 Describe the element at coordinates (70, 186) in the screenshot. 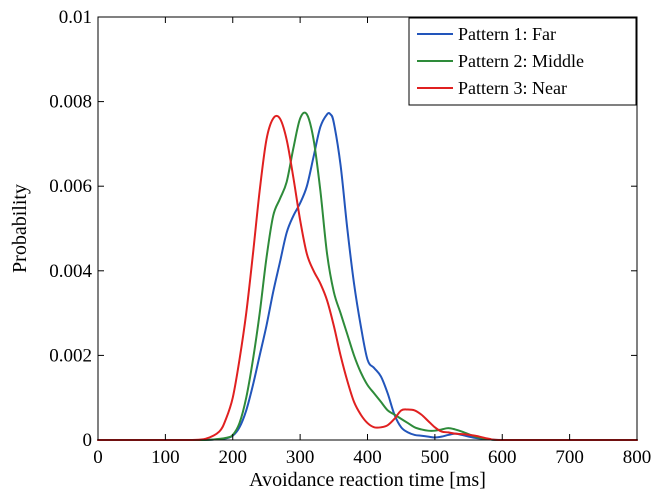

I see `y-tick-label: 0.006` at that location.